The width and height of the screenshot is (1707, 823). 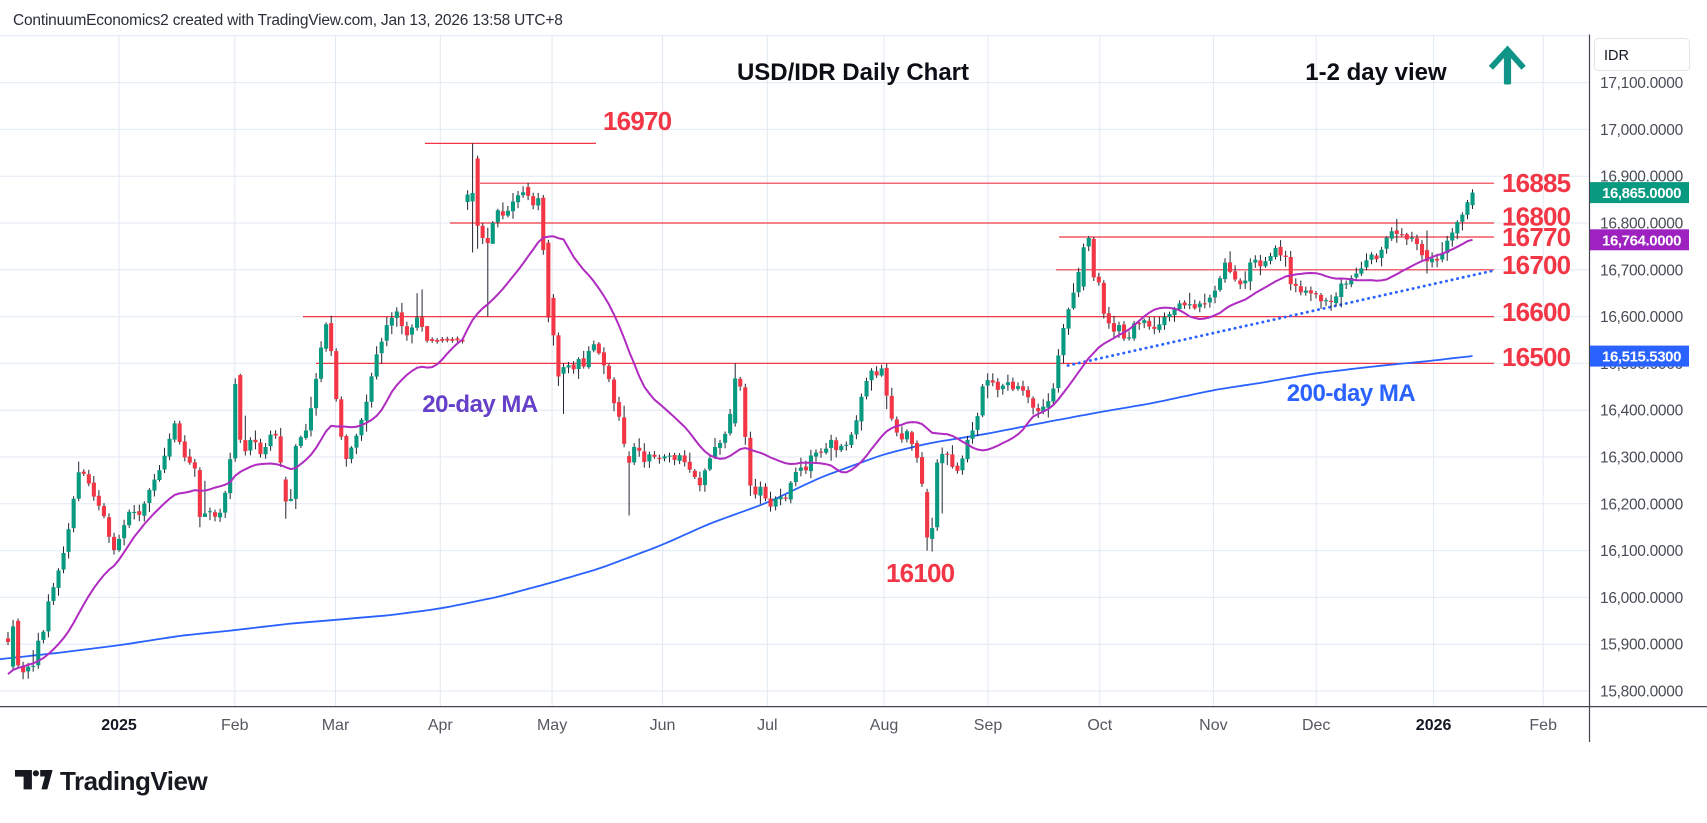 What do you see at coordinates (134, 781) in the screenshot?
I see `svg-text: TradingView` at bounding box center [134, 781].